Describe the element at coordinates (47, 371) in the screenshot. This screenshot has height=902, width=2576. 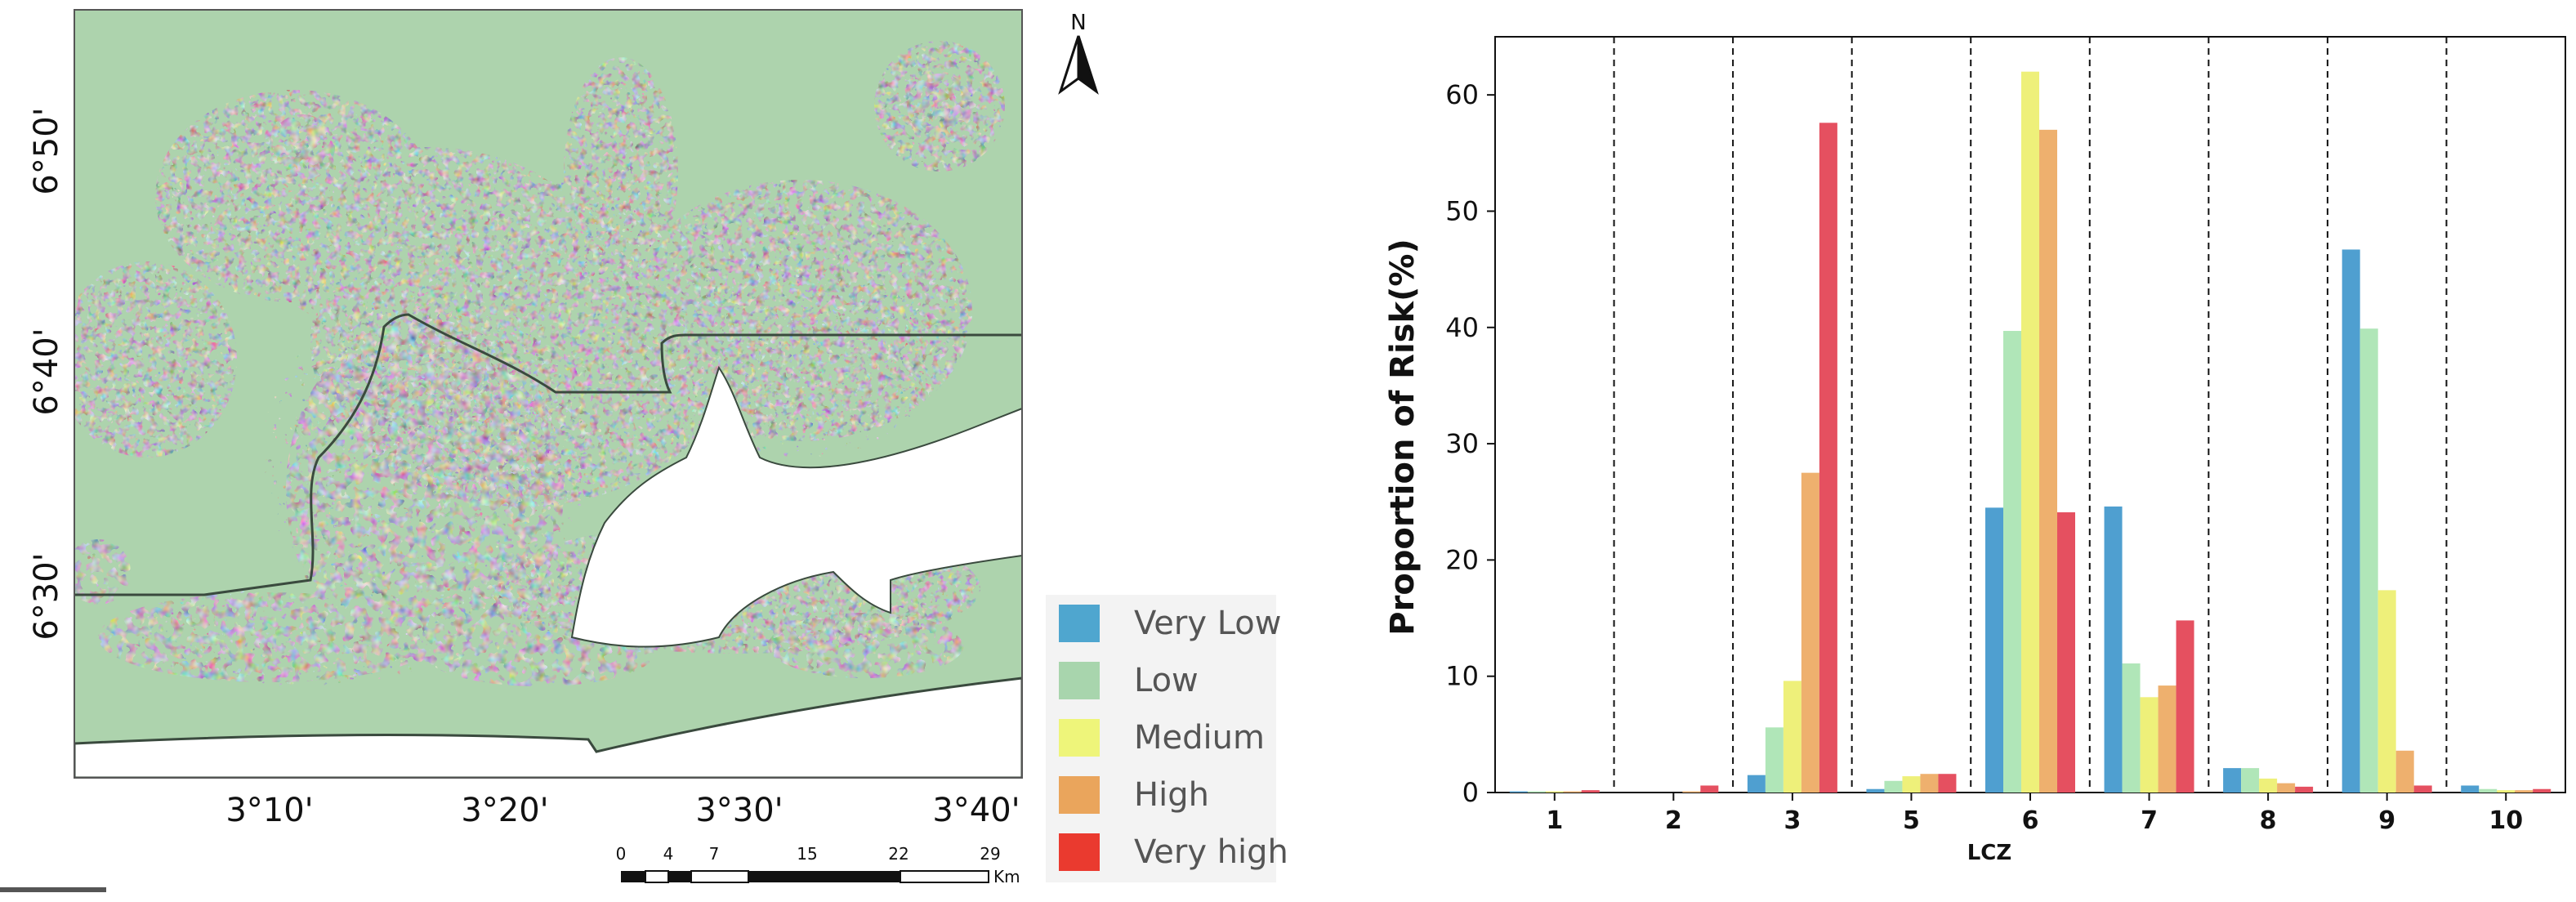
I see `lat-label: 6°40'` at that location.